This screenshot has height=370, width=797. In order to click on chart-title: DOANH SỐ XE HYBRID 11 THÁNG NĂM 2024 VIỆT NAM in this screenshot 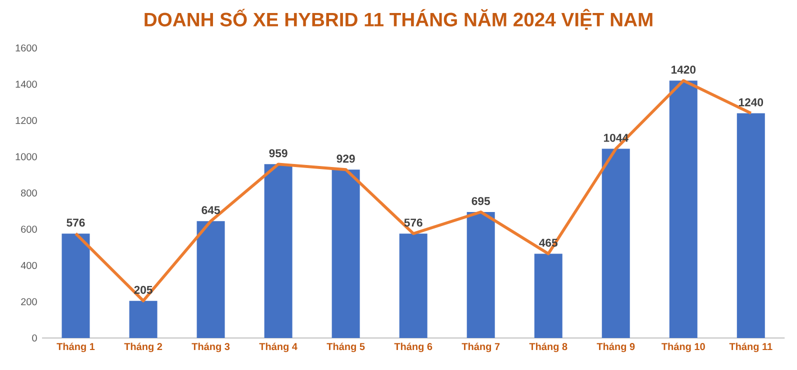, I will do `click(398, 19)`.